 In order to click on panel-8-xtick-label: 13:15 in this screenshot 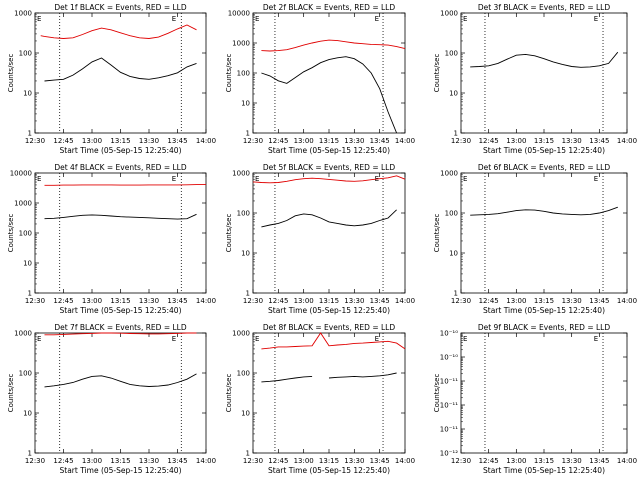, I will do `click(329, 461)`.